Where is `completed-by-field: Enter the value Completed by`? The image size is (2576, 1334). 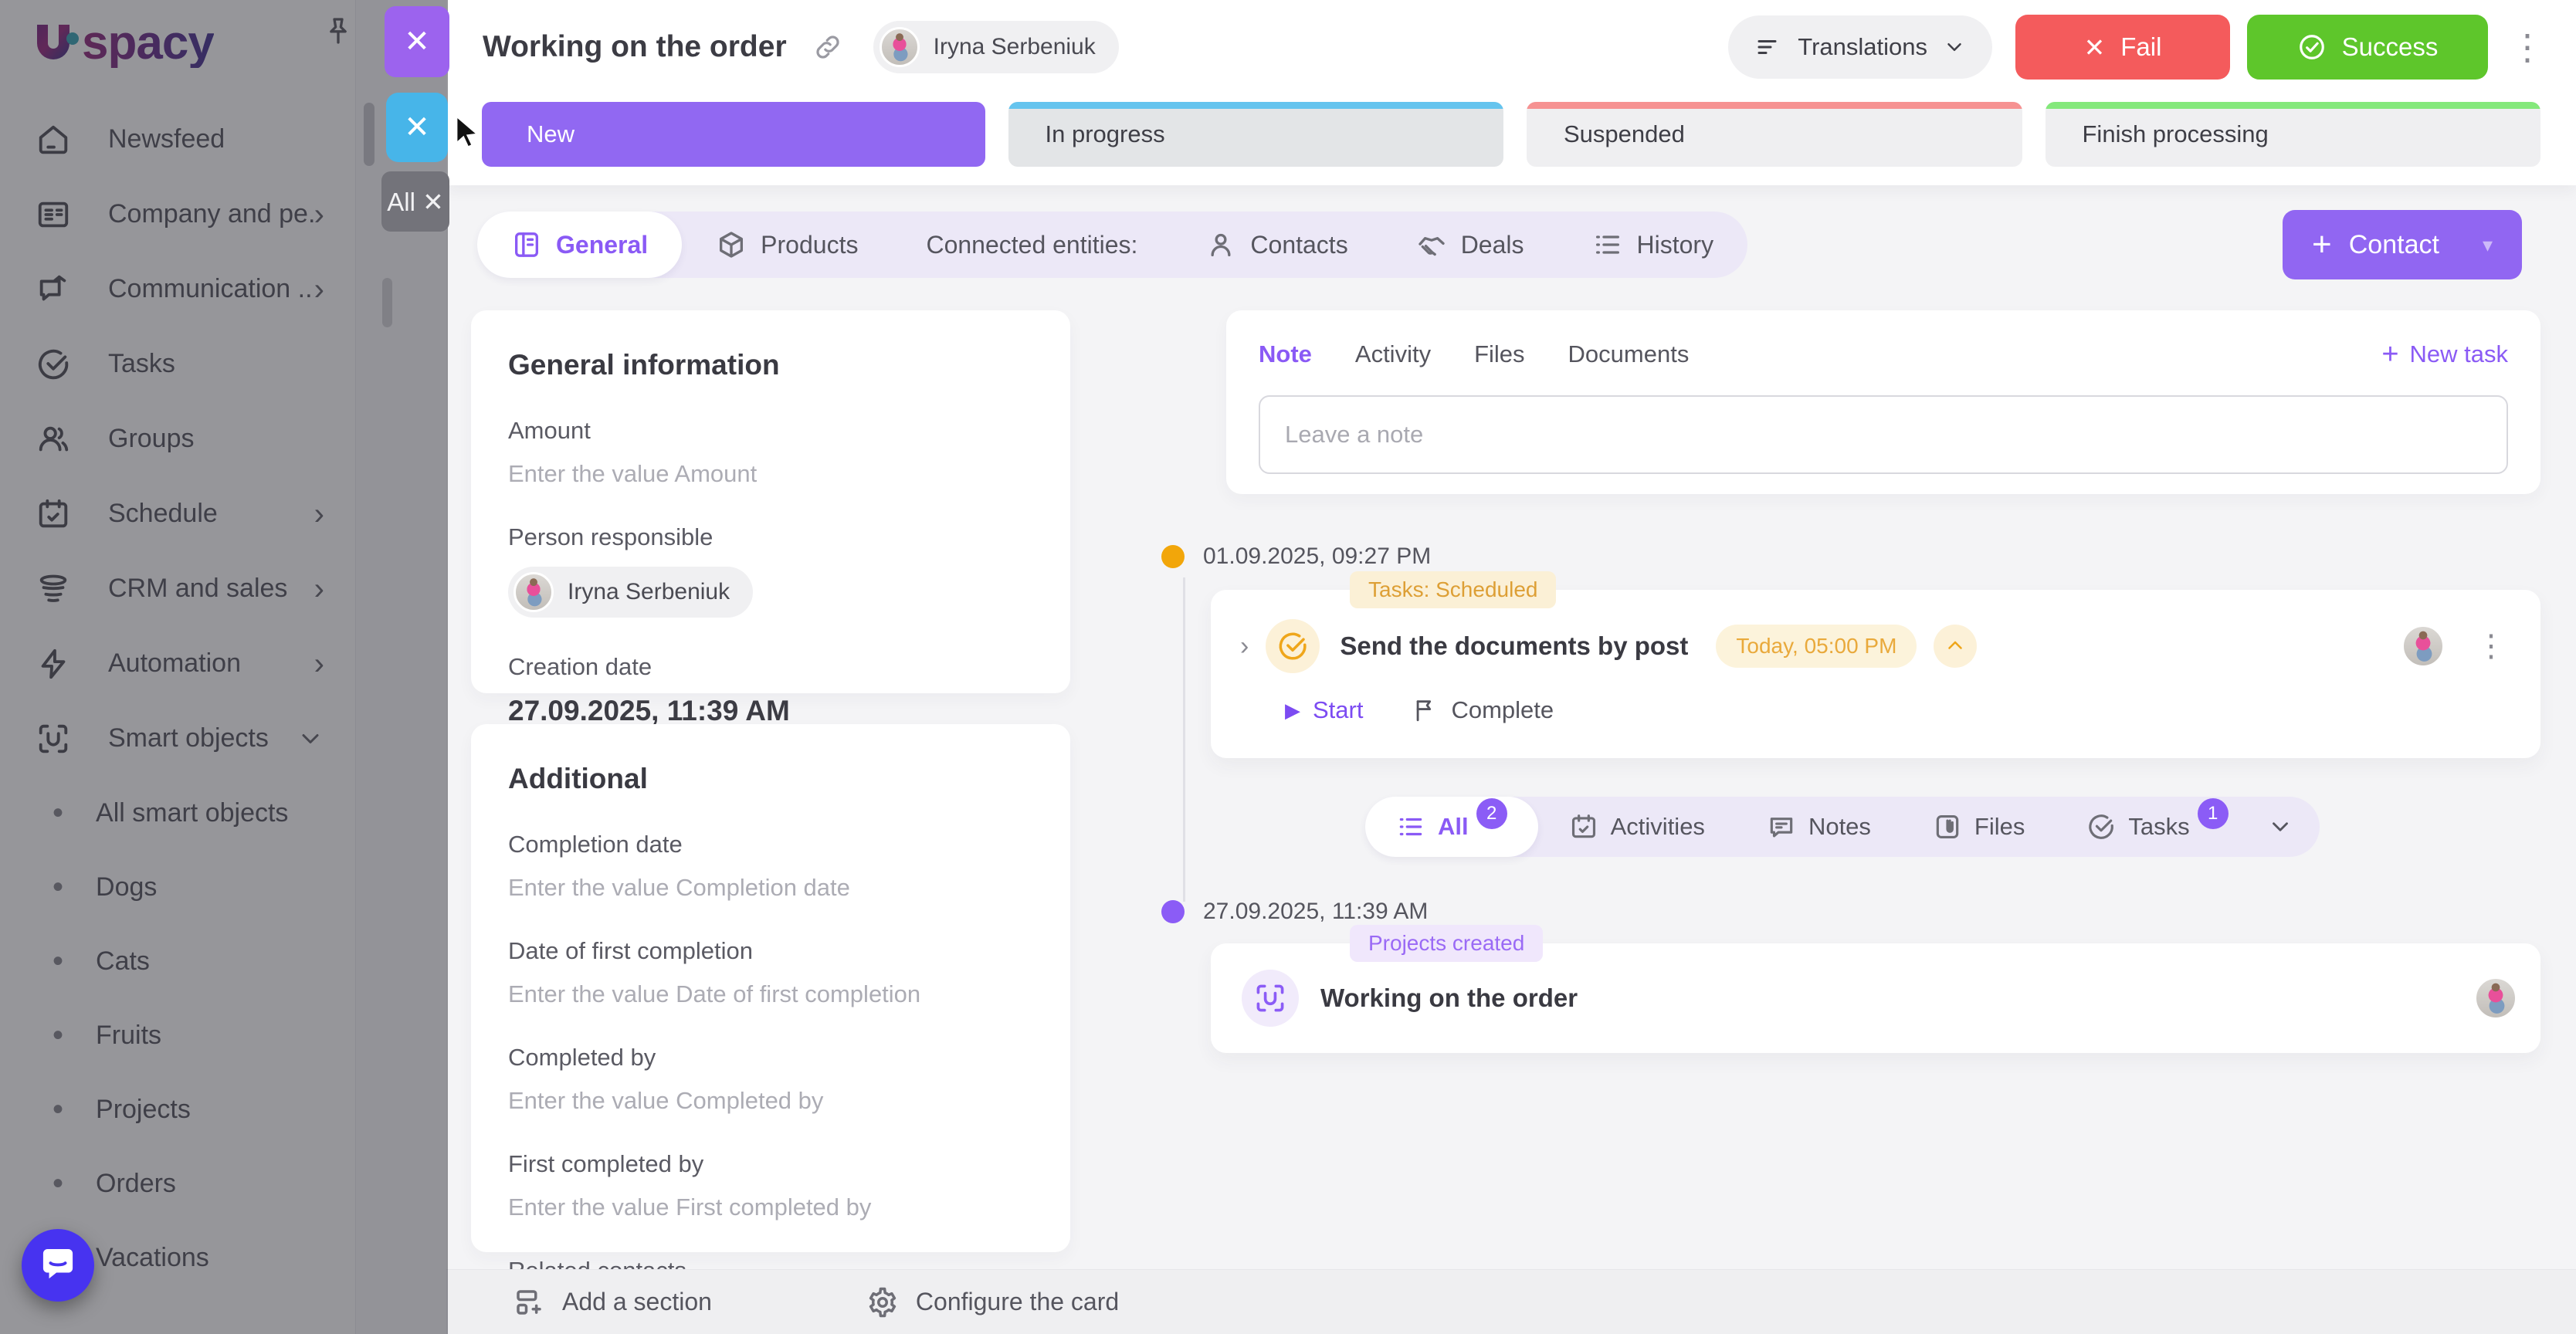 completed-by-field: Enter the value Completed by is located at coordinates (666, 1100).